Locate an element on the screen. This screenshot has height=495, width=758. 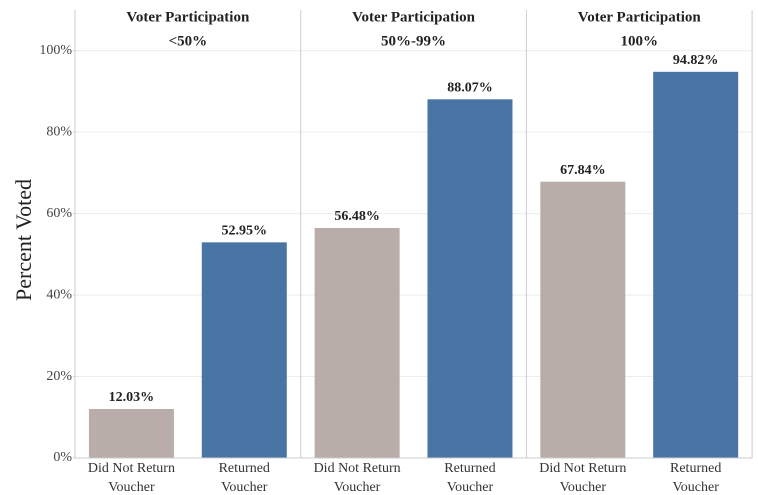
panel-subtitle: 50%-99% is located at coordinates (413, 41).